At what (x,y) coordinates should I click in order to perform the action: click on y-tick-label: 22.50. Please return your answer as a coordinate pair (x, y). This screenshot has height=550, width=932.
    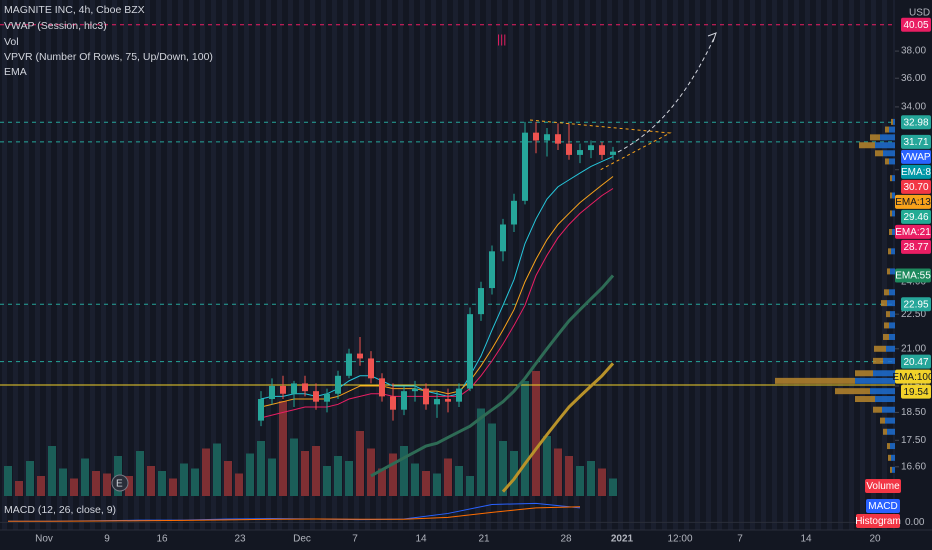
    Looking at the image, I should click on (913, 314).